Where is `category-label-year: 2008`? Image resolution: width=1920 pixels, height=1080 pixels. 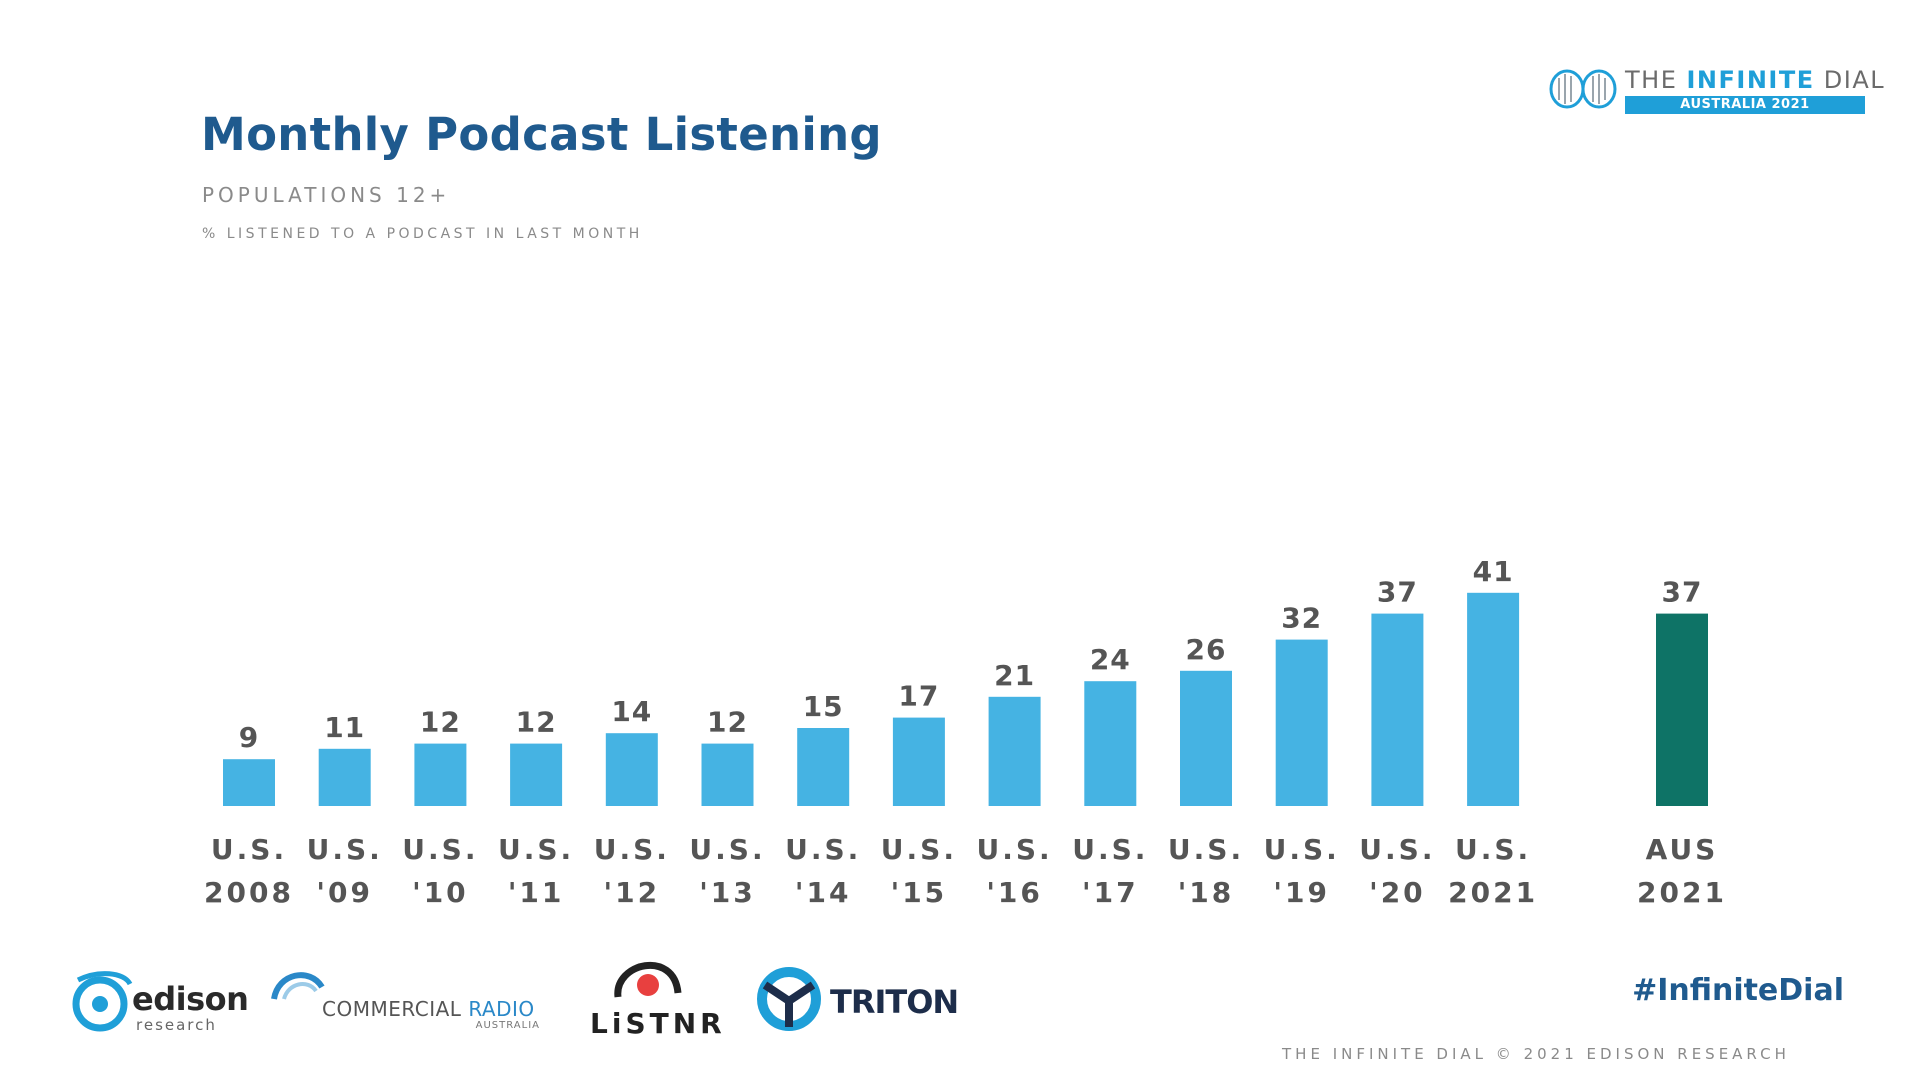 category-label-year: 2008 is located at coordinates (249, 892).